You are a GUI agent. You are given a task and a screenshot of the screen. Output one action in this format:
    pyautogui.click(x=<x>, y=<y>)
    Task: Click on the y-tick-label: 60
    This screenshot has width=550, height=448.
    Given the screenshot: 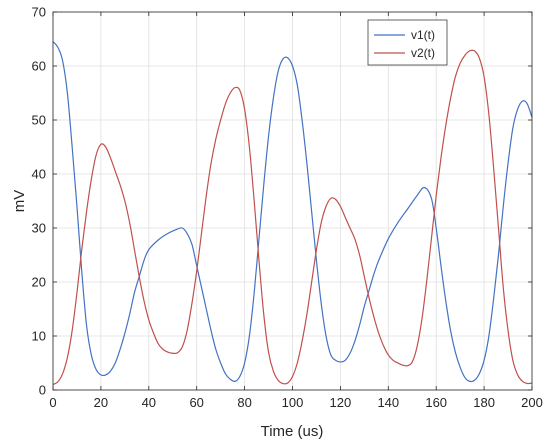 What is the action you would take?
    pyautogui.click(x=39, y=66)
    